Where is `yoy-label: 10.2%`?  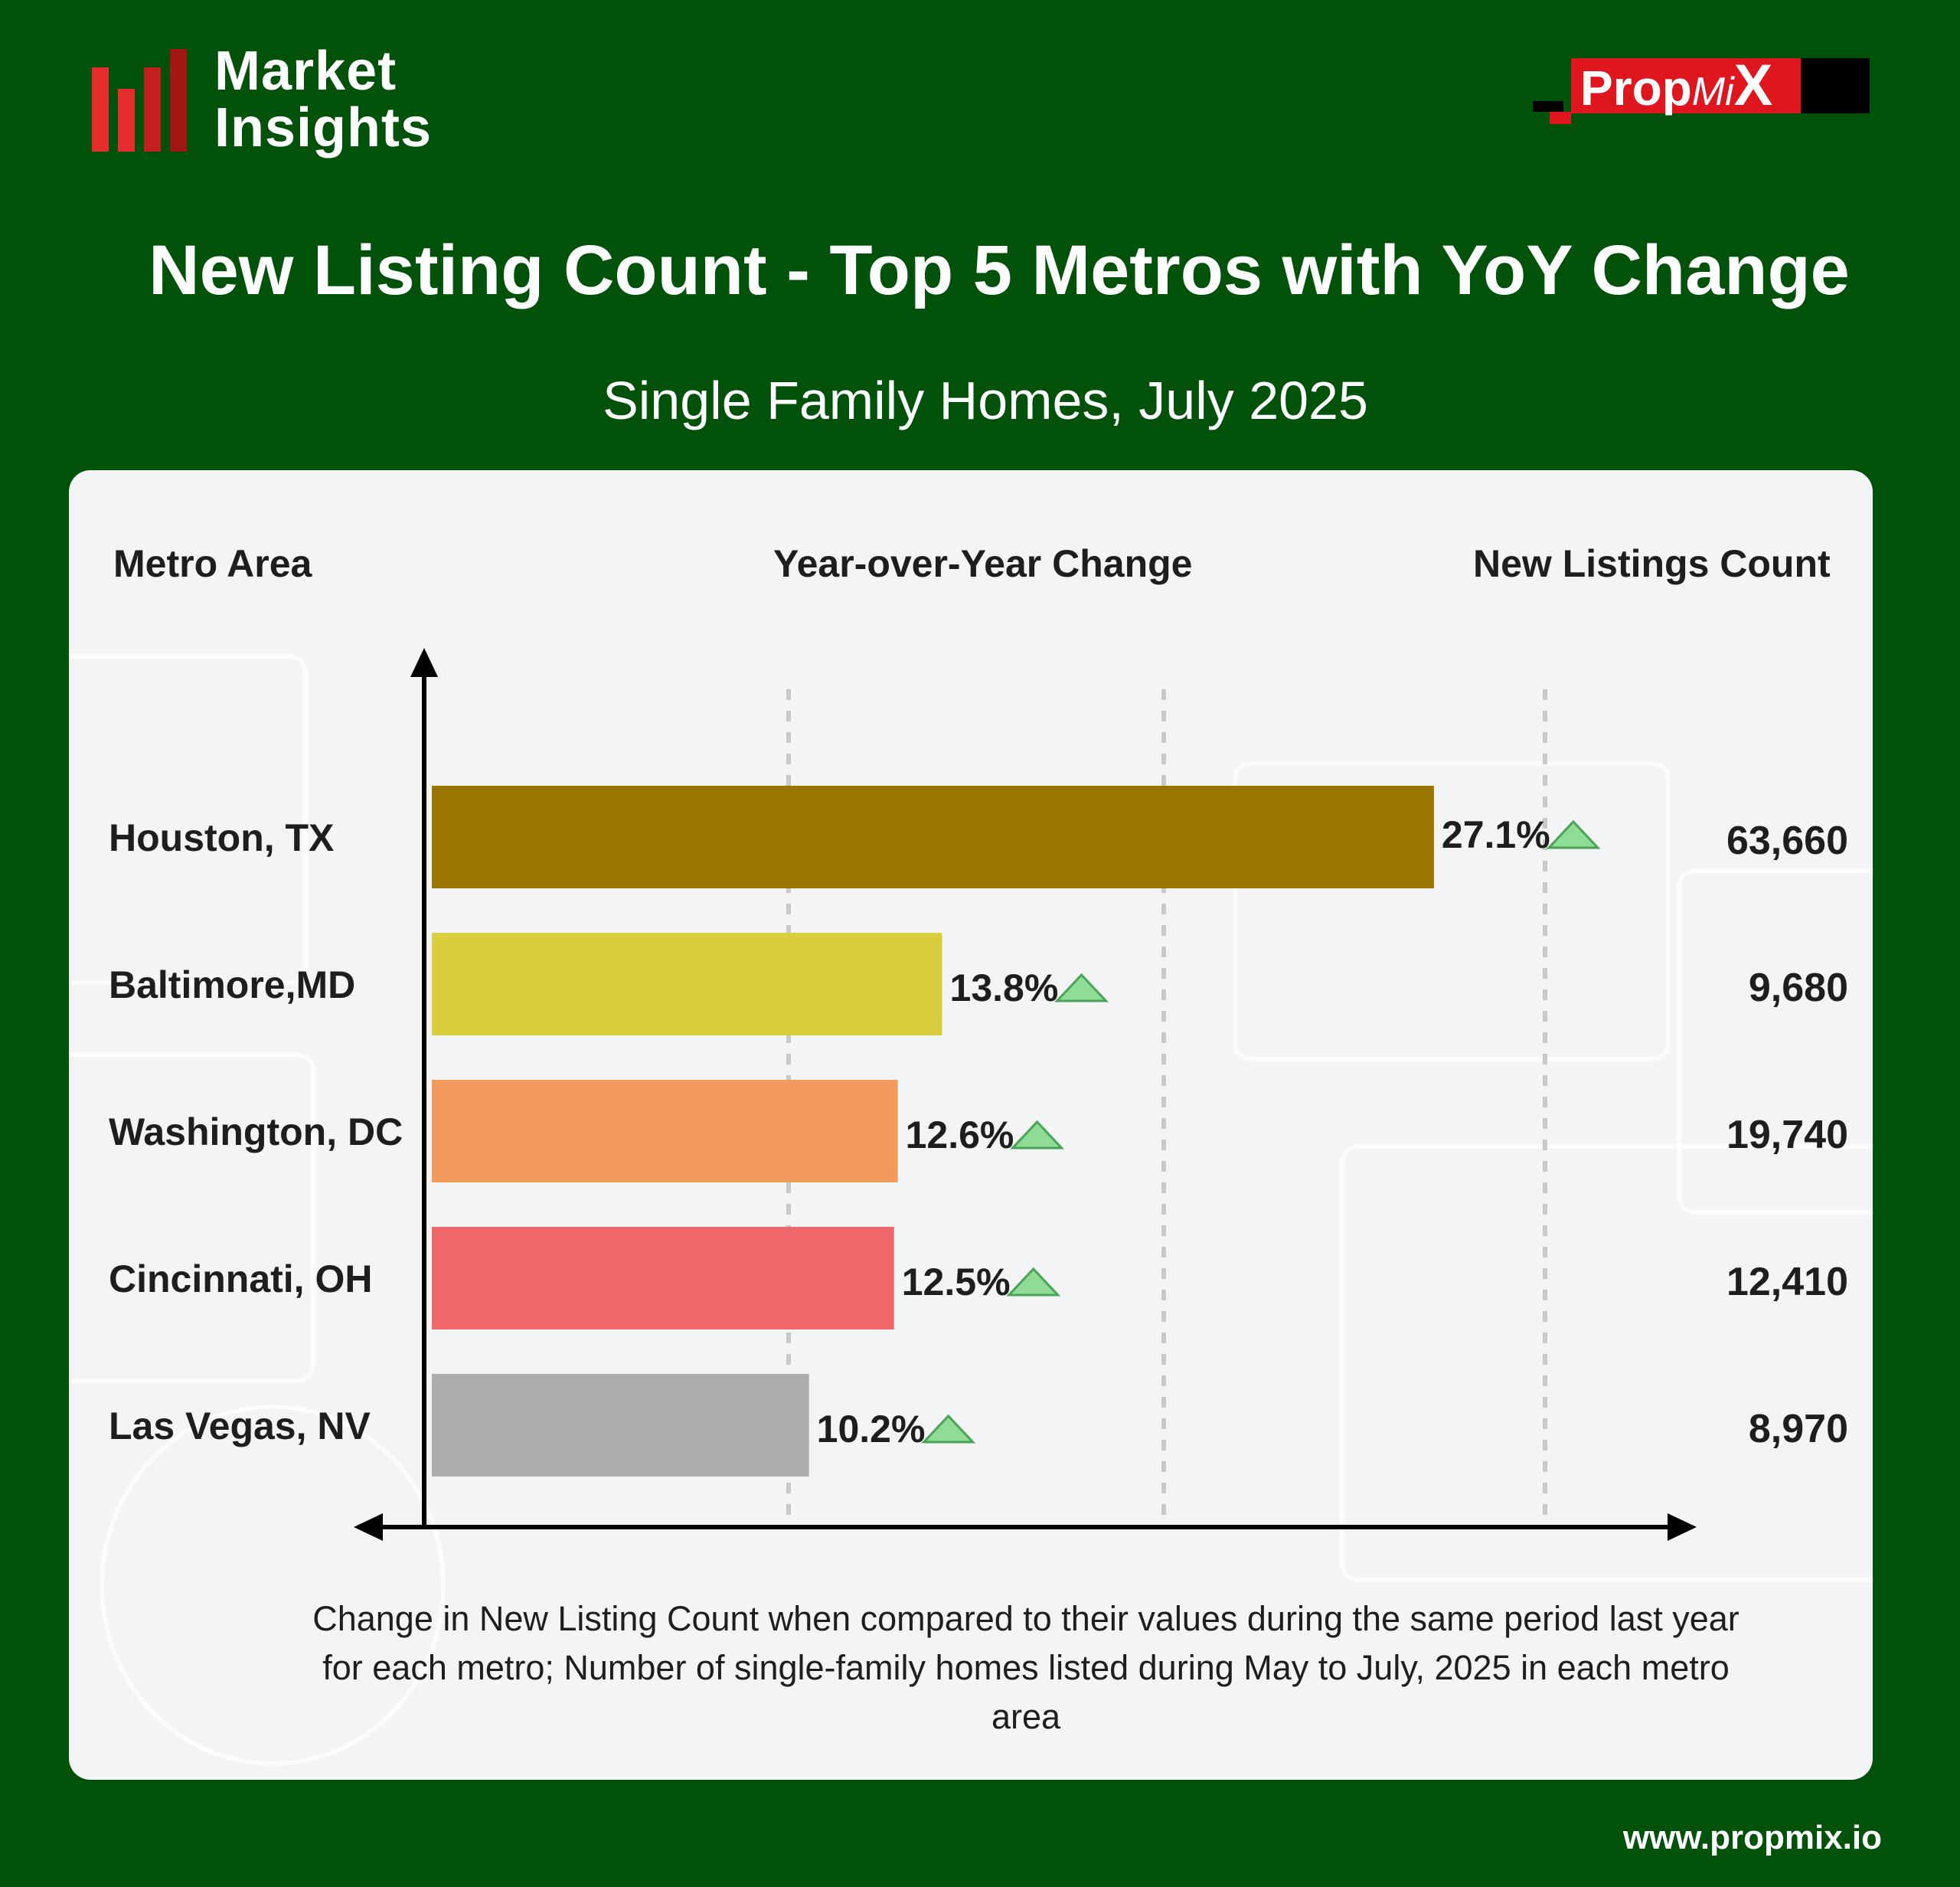
yoy-label: 10.2% is located at coordinates (871, 1429).